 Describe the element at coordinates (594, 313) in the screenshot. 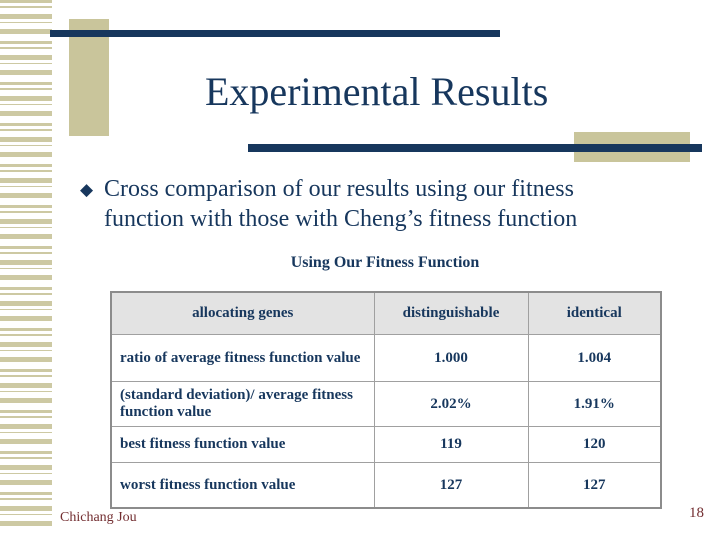

I see `header-identical: identical` at that location.